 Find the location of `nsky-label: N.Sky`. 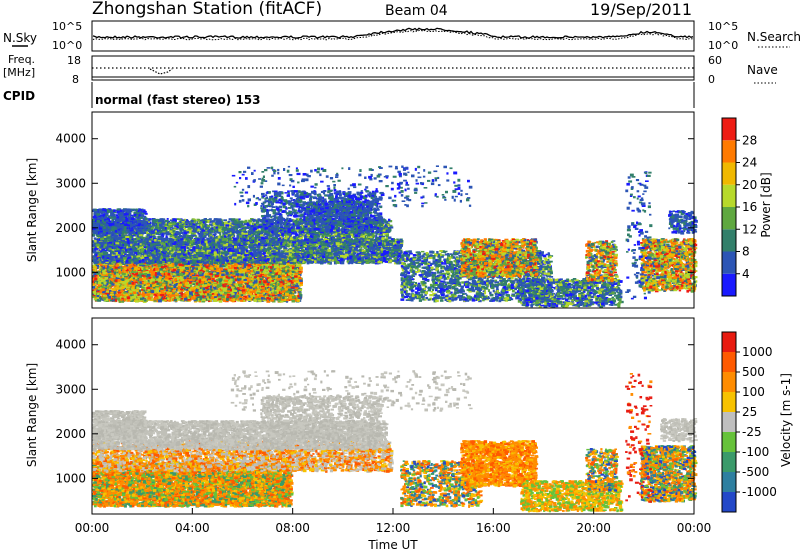

nsky-label: N.Sky is located at coordinates (20, 38).